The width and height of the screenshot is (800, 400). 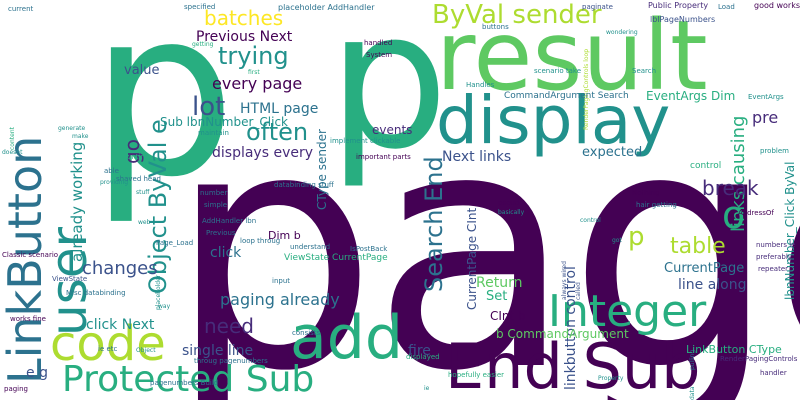 What do you see at coordinates (627, 311) in the screenshot?
I see `word: Integer` at bounding box center [627, 311].